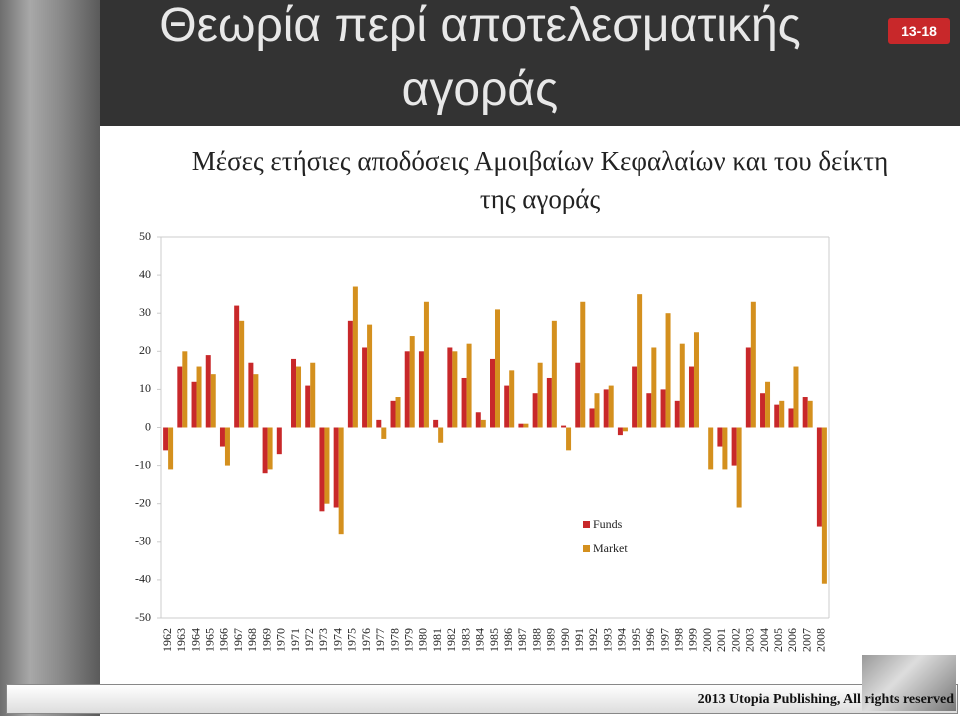 The image size is (960, 716). I want to click on x-tick-label: 1968, so click(252, 640).